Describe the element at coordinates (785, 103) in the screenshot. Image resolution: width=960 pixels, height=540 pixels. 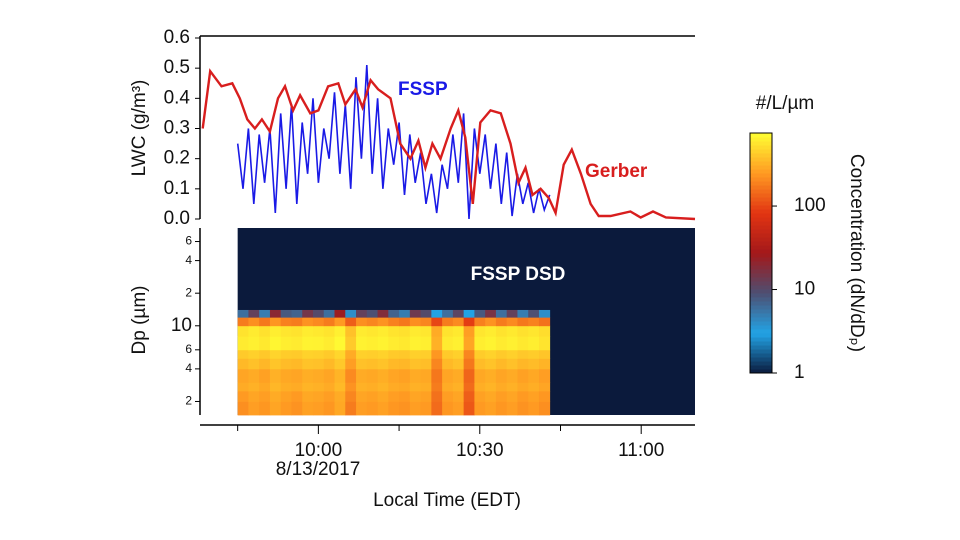
I see `colorbar-units: #/L/µm` at that location.